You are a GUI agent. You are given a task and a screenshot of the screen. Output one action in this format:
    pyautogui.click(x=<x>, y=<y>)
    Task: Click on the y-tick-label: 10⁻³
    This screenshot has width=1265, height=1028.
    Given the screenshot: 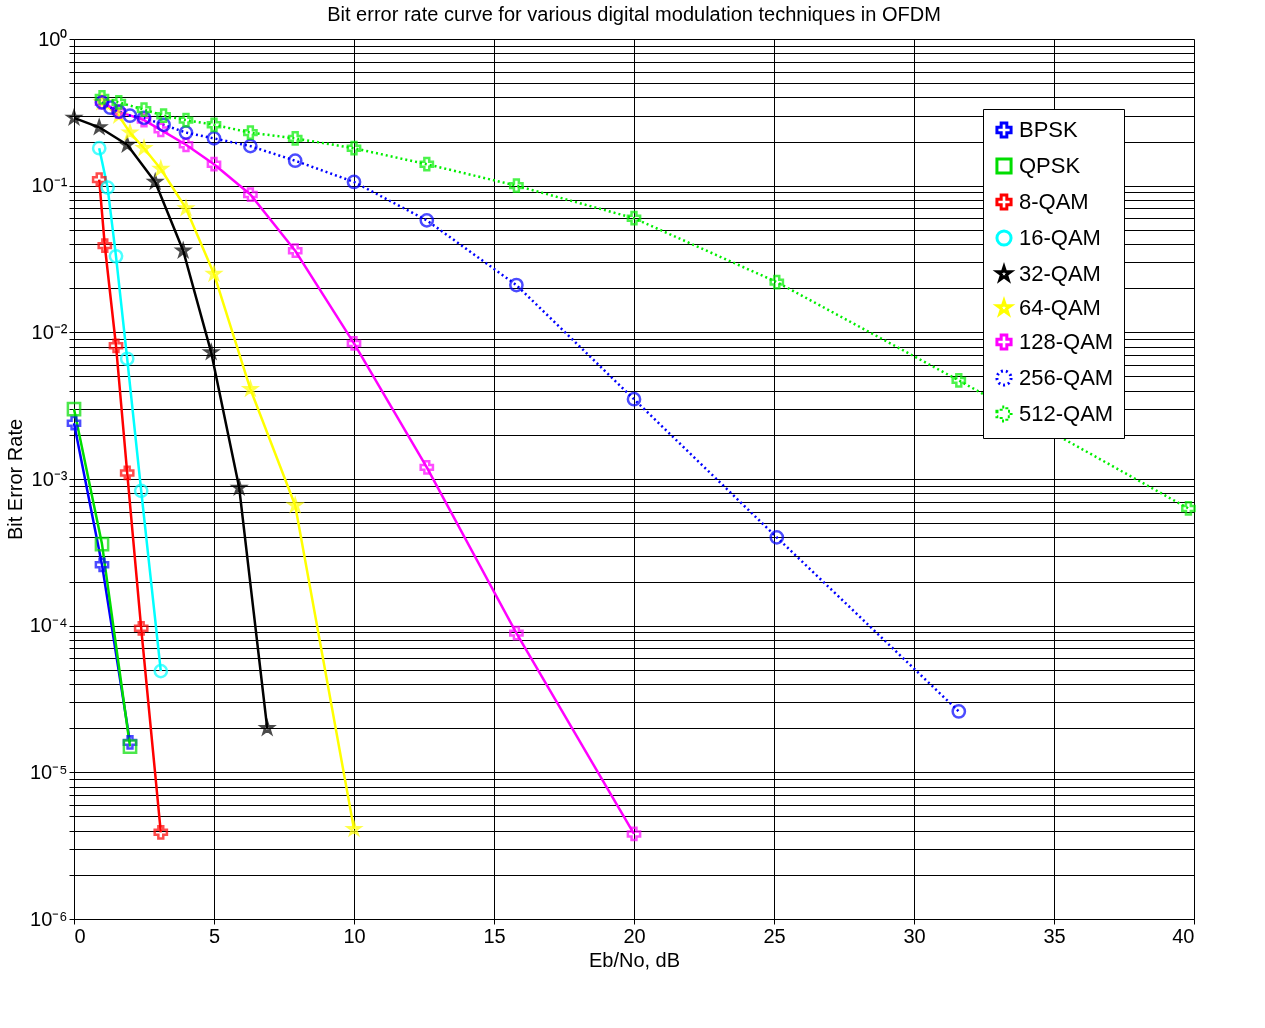 What is the action you would take?
    pyautogui.click(x=49, y=478)
    